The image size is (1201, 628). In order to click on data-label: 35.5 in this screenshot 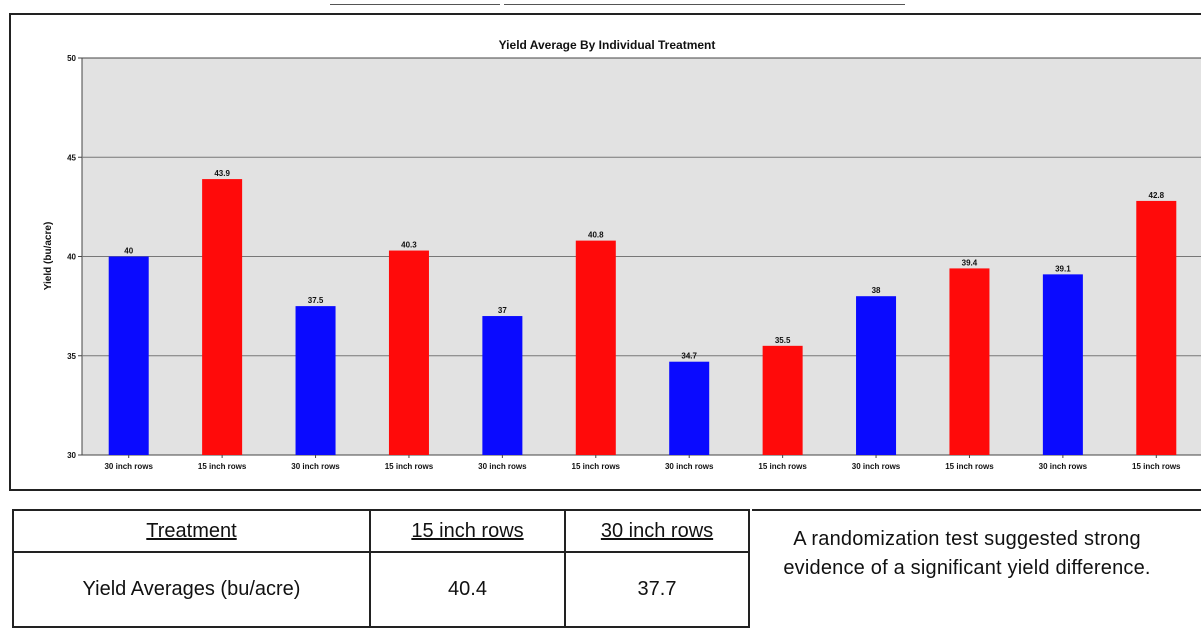, I will do `click(783, 340)`.